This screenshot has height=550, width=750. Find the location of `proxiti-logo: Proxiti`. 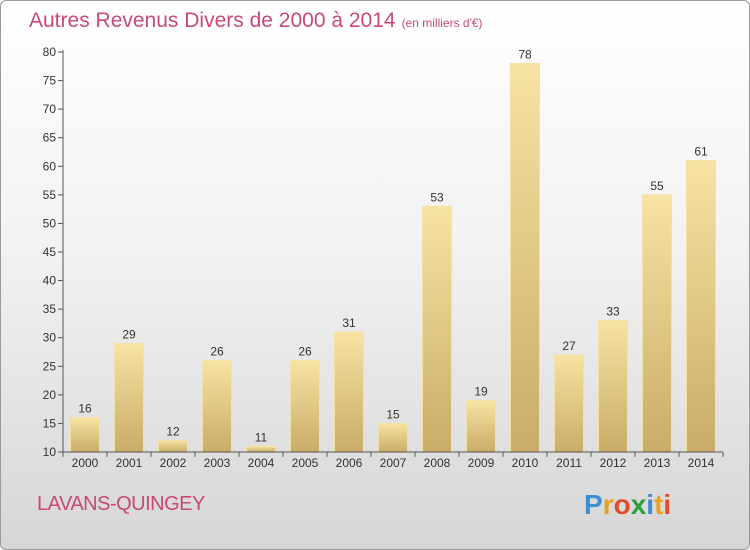

proxiti-logo: Proxiti is located at coordinates (627, 505).